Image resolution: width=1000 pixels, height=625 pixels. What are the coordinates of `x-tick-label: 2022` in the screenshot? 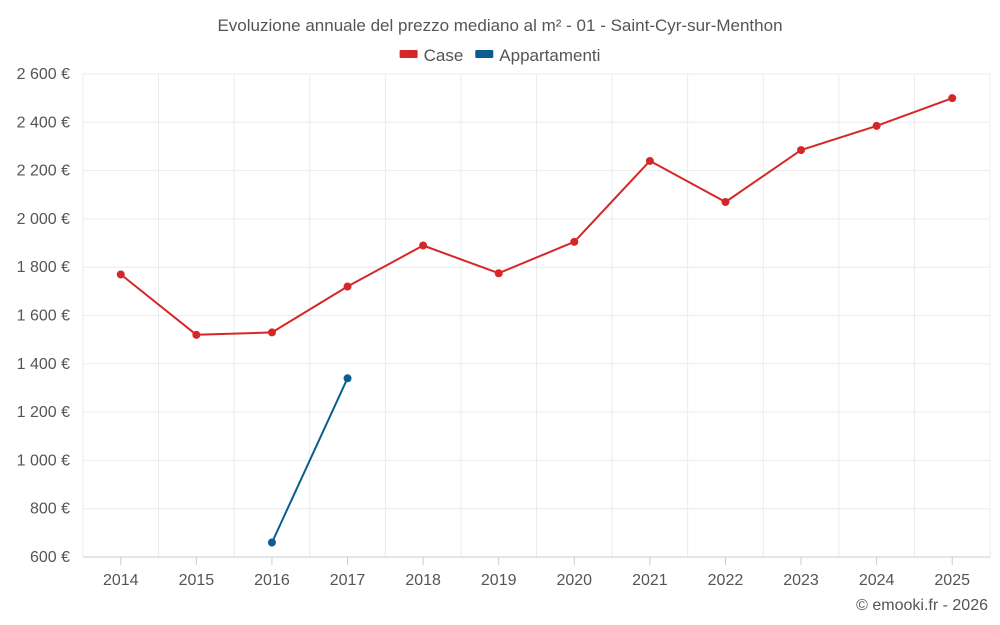 It's located at (726, 580).